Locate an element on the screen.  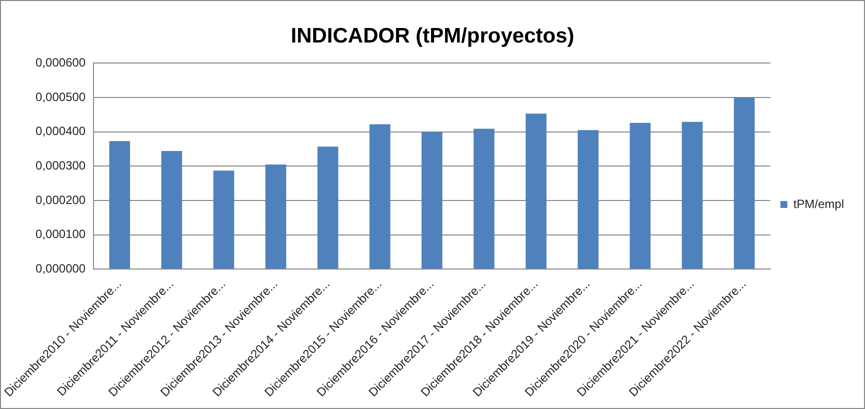
y-tick-label: 0,000400 is located at coordinates (61, 131).